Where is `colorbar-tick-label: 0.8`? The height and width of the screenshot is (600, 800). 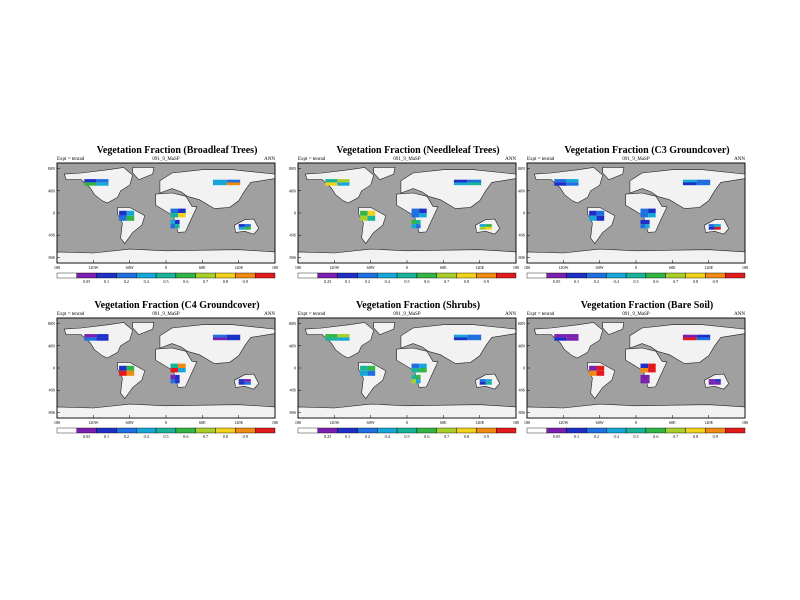
colorbar-tick-label: 0.8 is located at coordinates (695, 436).